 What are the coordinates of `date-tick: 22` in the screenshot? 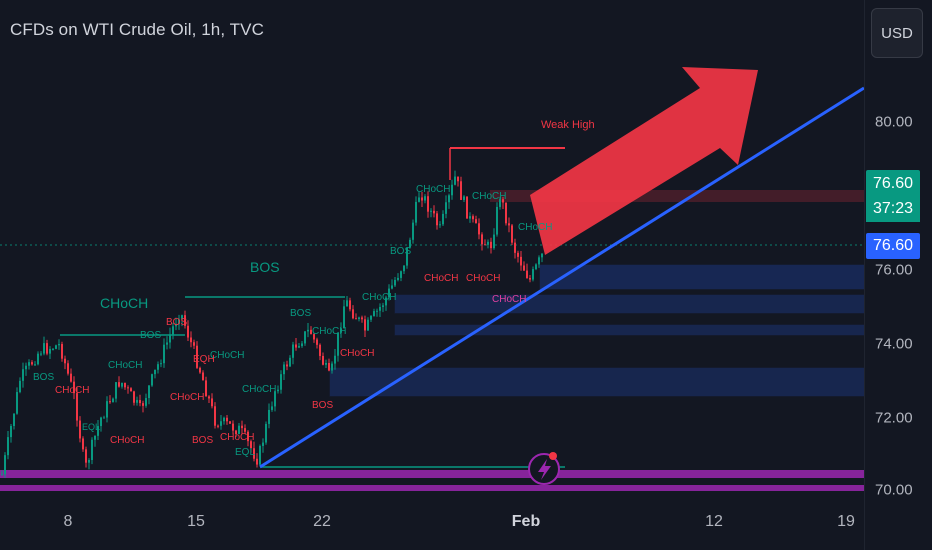 It's located at (322, 521).